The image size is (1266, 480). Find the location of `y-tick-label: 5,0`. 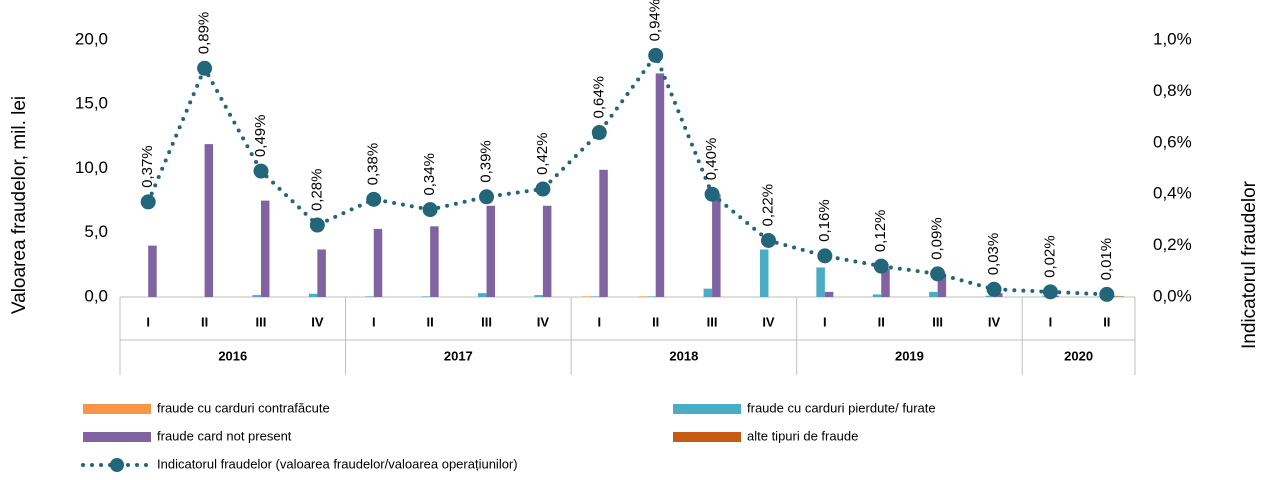

y-tick-label: 5,0 is located at coordinates (96, 231).